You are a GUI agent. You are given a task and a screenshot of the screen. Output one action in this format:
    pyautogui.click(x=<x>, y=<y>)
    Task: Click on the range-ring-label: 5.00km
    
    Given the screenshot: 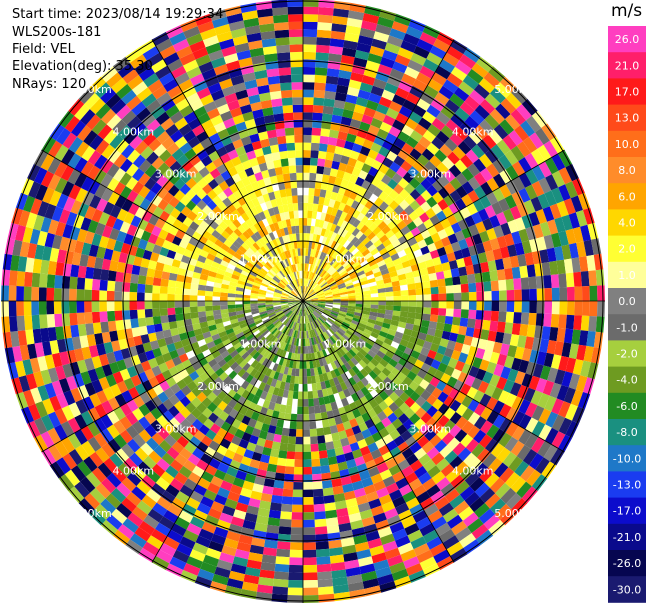 What is the action you would take?
    pyautogui.click(x=515, y=89)
    